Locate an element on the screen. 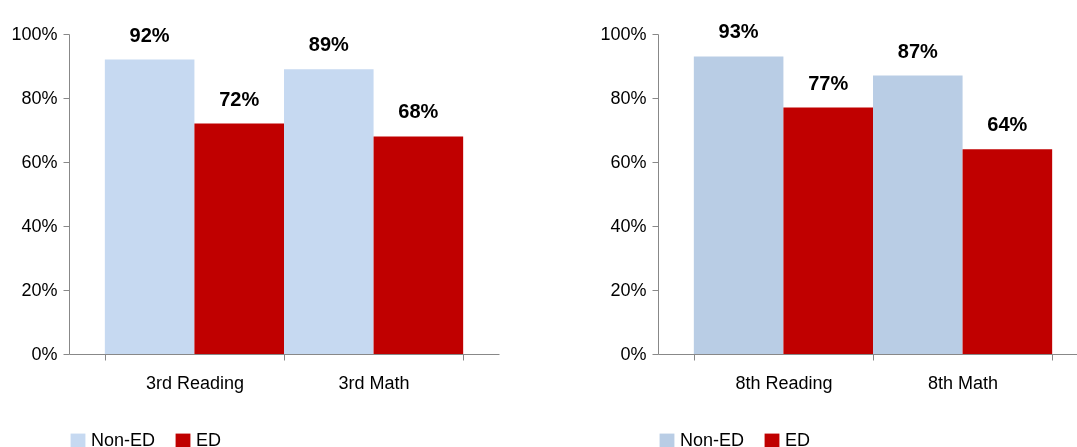 The width and height of the screenshot is (1077, 447). data-label: 64% is located at coordinates (1007, 124).